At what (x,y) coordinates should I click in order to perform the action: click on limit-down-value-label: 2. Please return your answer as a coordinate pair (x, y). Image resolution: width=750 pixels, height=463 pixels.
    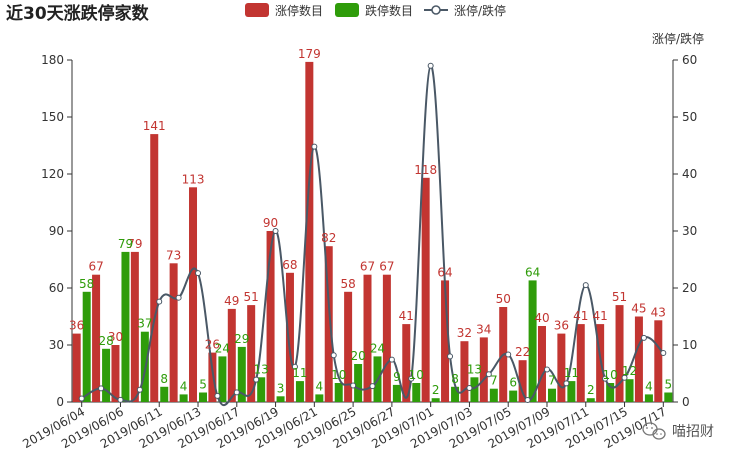
    Looking at the image, I should click on (591, 390).